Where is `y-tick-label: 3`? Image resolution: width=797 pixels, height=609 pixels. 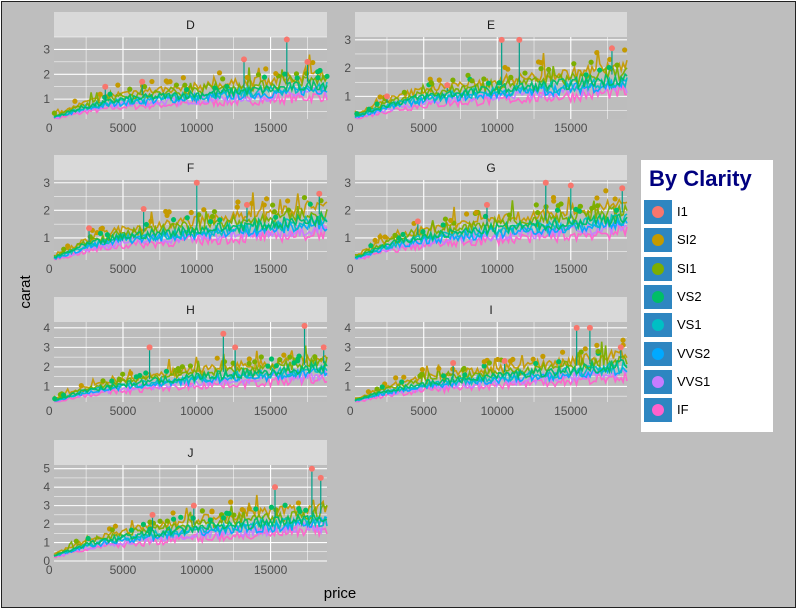 y-tick-label: 3 is located at coordinates (46, 347).